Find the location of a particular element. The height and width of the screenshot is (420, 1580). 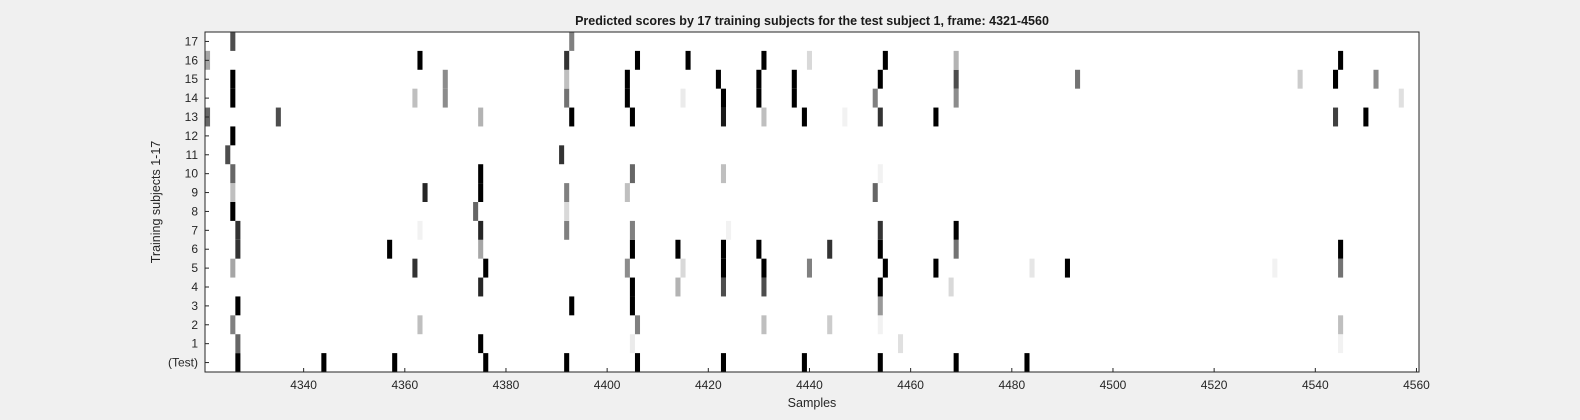

x-tick-label: 4500 is located at coordinates (1113, 385).